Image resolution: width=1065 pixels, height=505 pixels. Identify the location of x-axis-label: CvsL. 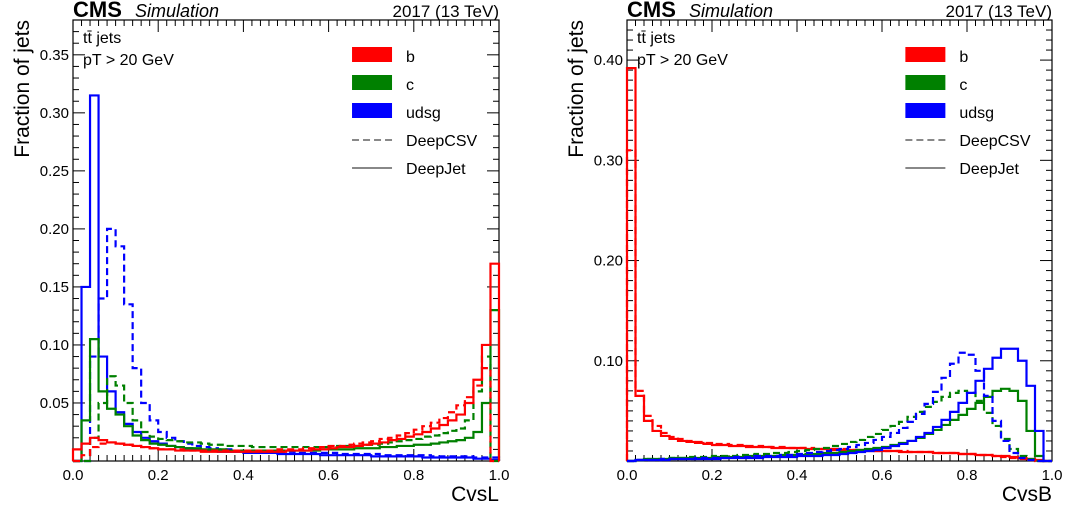
(475, 494).